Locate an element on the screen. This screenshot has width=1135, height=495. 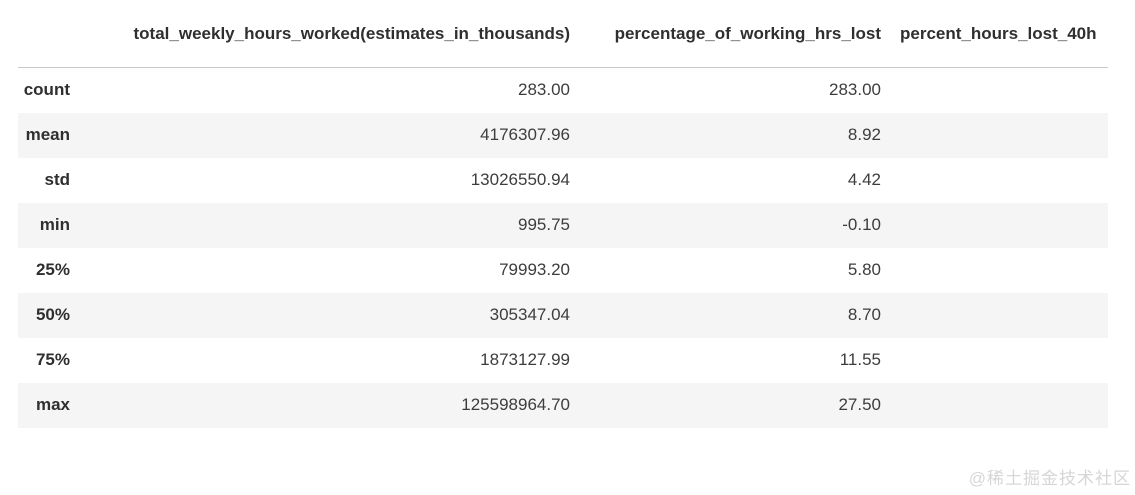
table-cell: 8.70 is located at coordinates (864, 314).